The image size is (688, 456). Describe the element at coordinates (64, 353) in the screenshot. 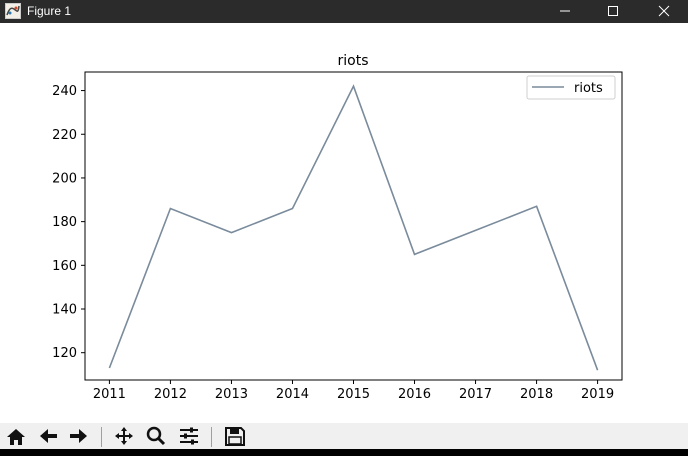

I see `y-tick-label: 120` at that location.